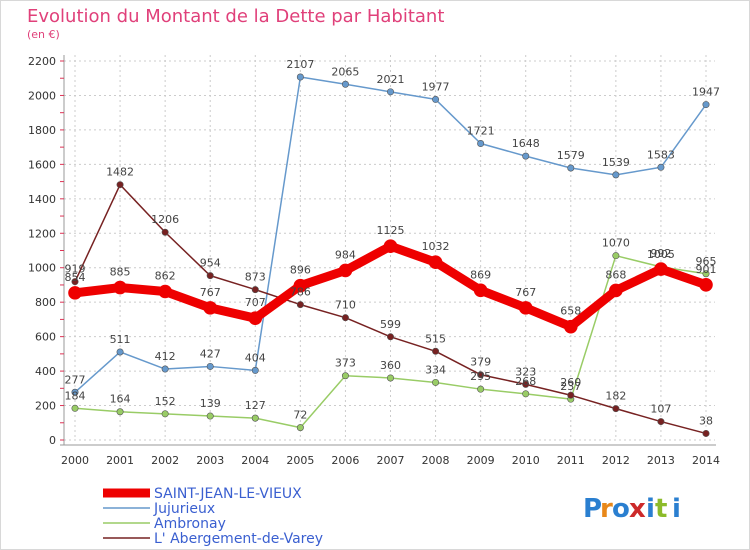 Image resolution: width=750 pixels, height=550 pixels. Describe the element at coordinates (616, 460) in the screenshot. I see `x-tick-label: 2012` at that location.